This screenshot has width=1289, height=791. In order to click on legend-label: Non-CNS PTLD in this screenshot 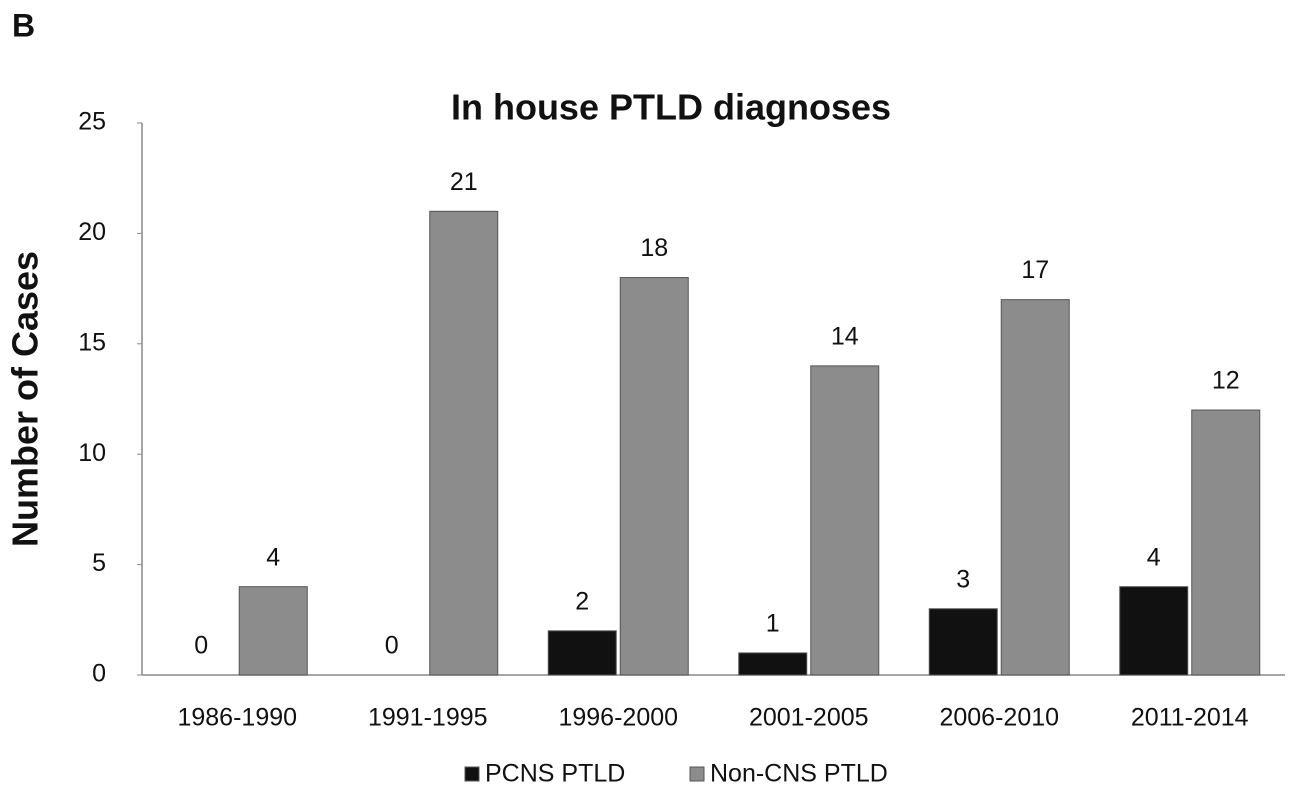, I will do `click(799, 774)`.